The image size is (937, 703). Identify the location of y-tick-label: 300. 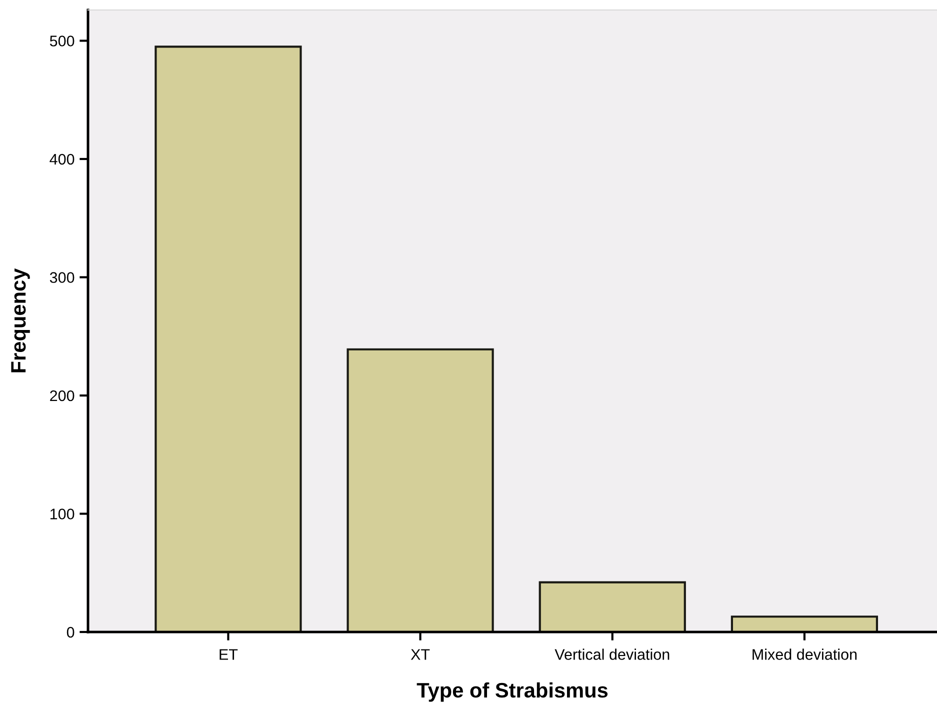
(62, 277).